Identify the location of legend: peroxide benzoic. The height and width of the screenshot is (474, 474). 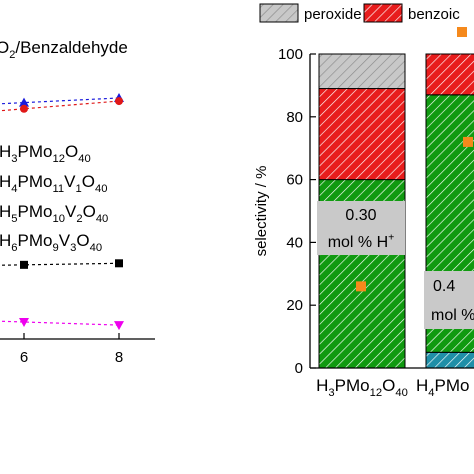
(359, 13).